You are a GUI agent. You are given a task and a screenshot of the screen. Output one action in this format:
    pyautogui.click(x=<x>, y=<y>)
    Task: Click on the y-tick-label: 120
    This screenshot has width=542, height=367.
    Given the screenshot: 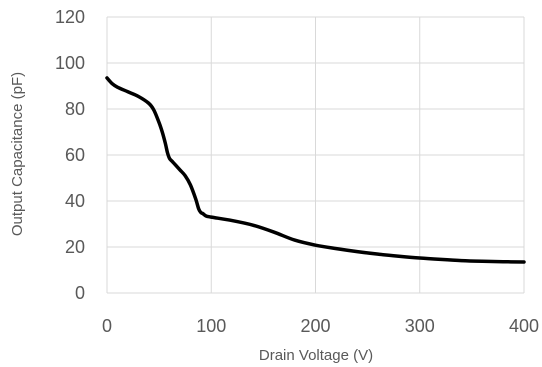 What is the action you would take?
    pyautogui.click(x=70, y=17)
    